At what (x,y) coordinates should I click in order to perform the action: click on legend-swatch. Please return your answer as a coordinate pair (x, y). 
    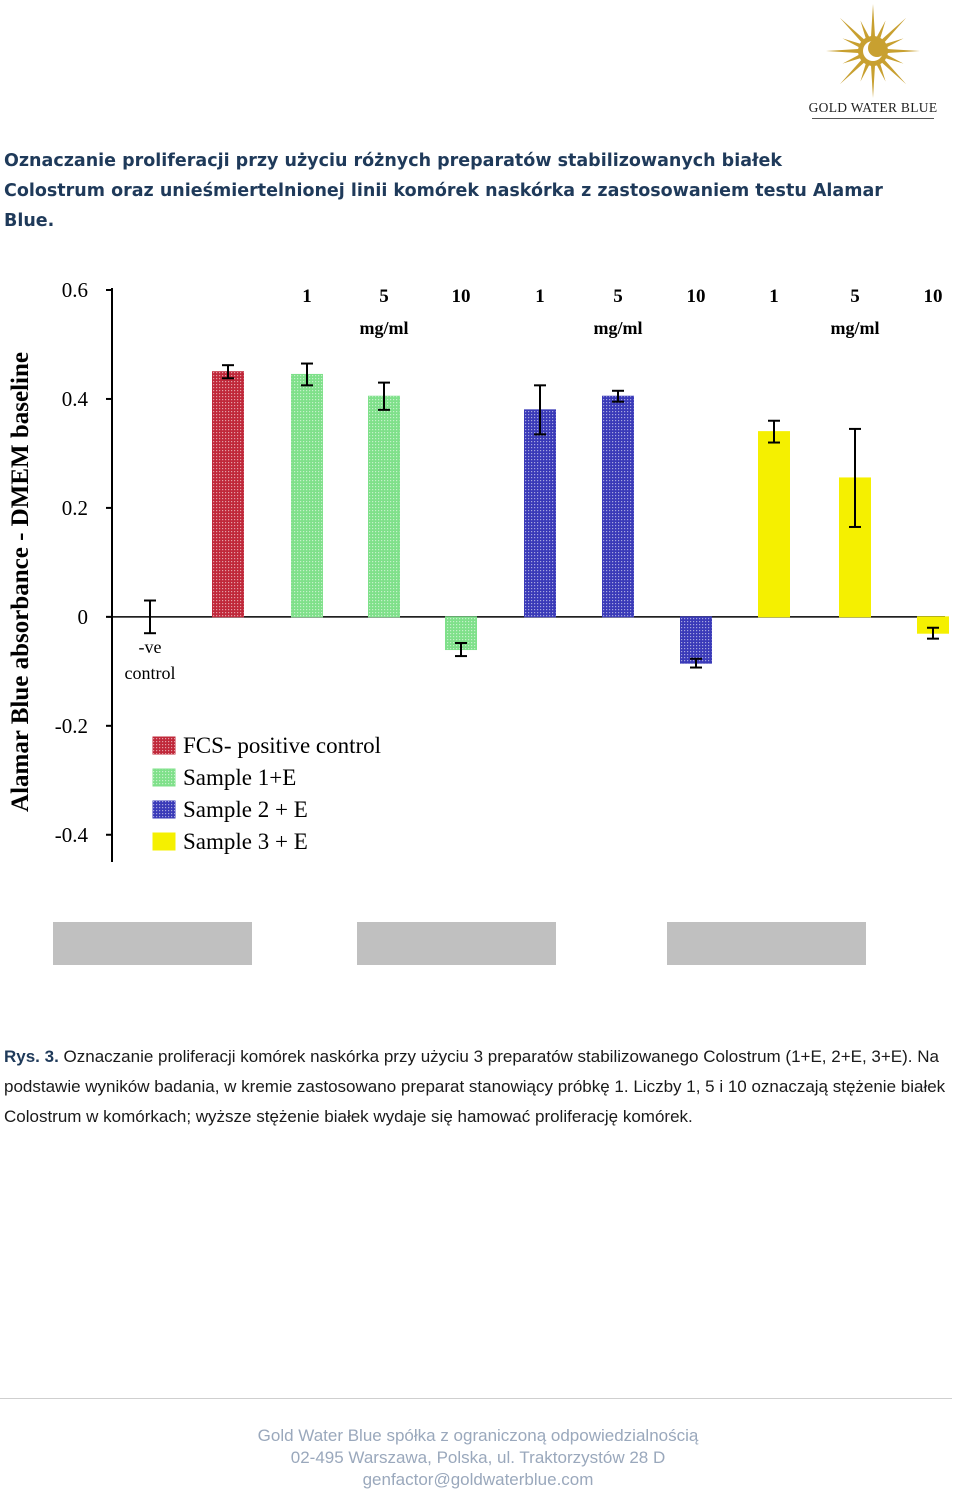
    Looking at the image, I should click on (164, 841).